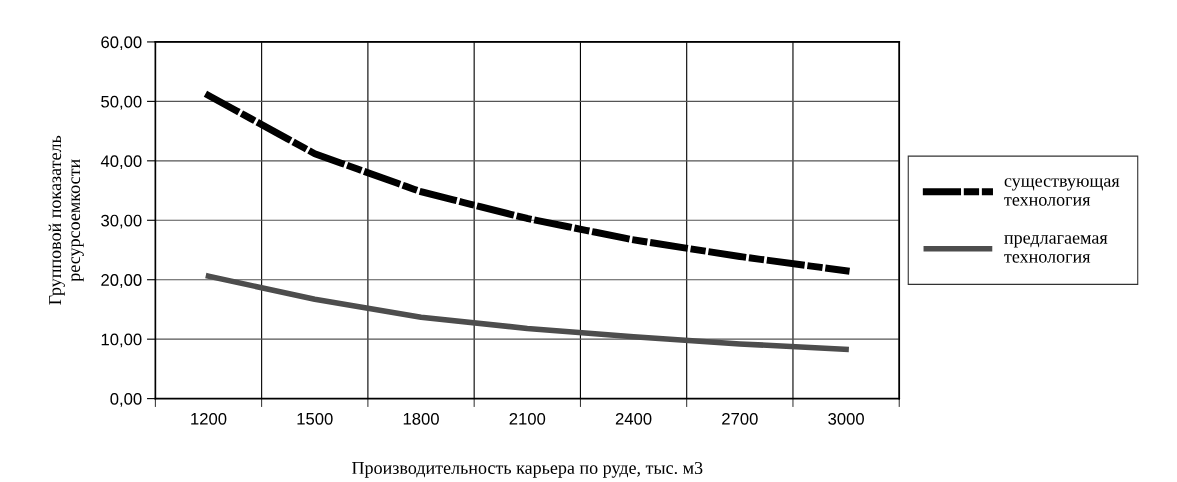 The width and height of the screenshot is (1177, 482). Describe the element at coordinates (121, 162) in the screenshot. I see `y-tick-label: 40,00` at that location.